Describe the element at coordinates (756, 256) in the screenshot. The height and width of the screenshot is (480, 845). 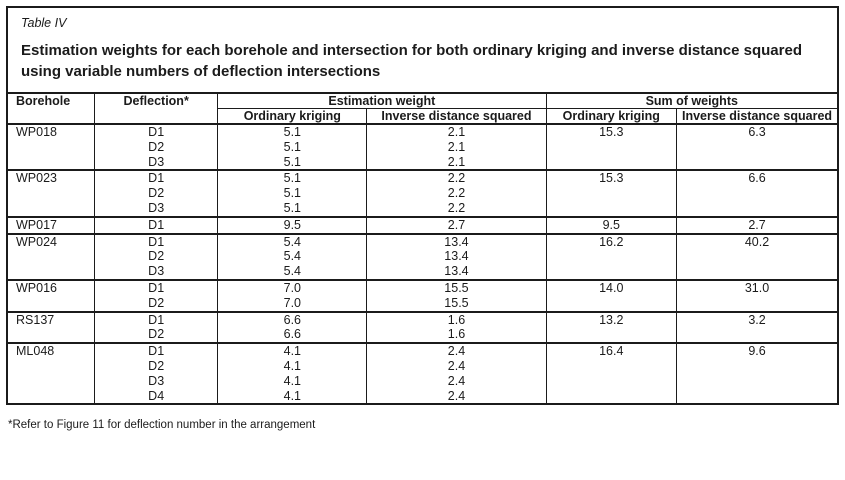
I see `ids-sum-cell: 40.2` at that location.